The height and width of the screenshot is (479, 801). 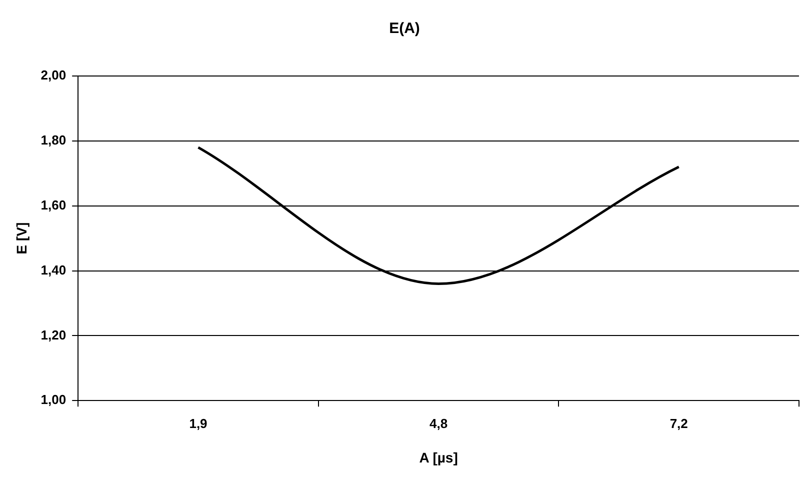 What do you see at coordinates (198, 423) in the screenshot?
I see `x-tick-label: 1,9` at bounding box center [198, 423].